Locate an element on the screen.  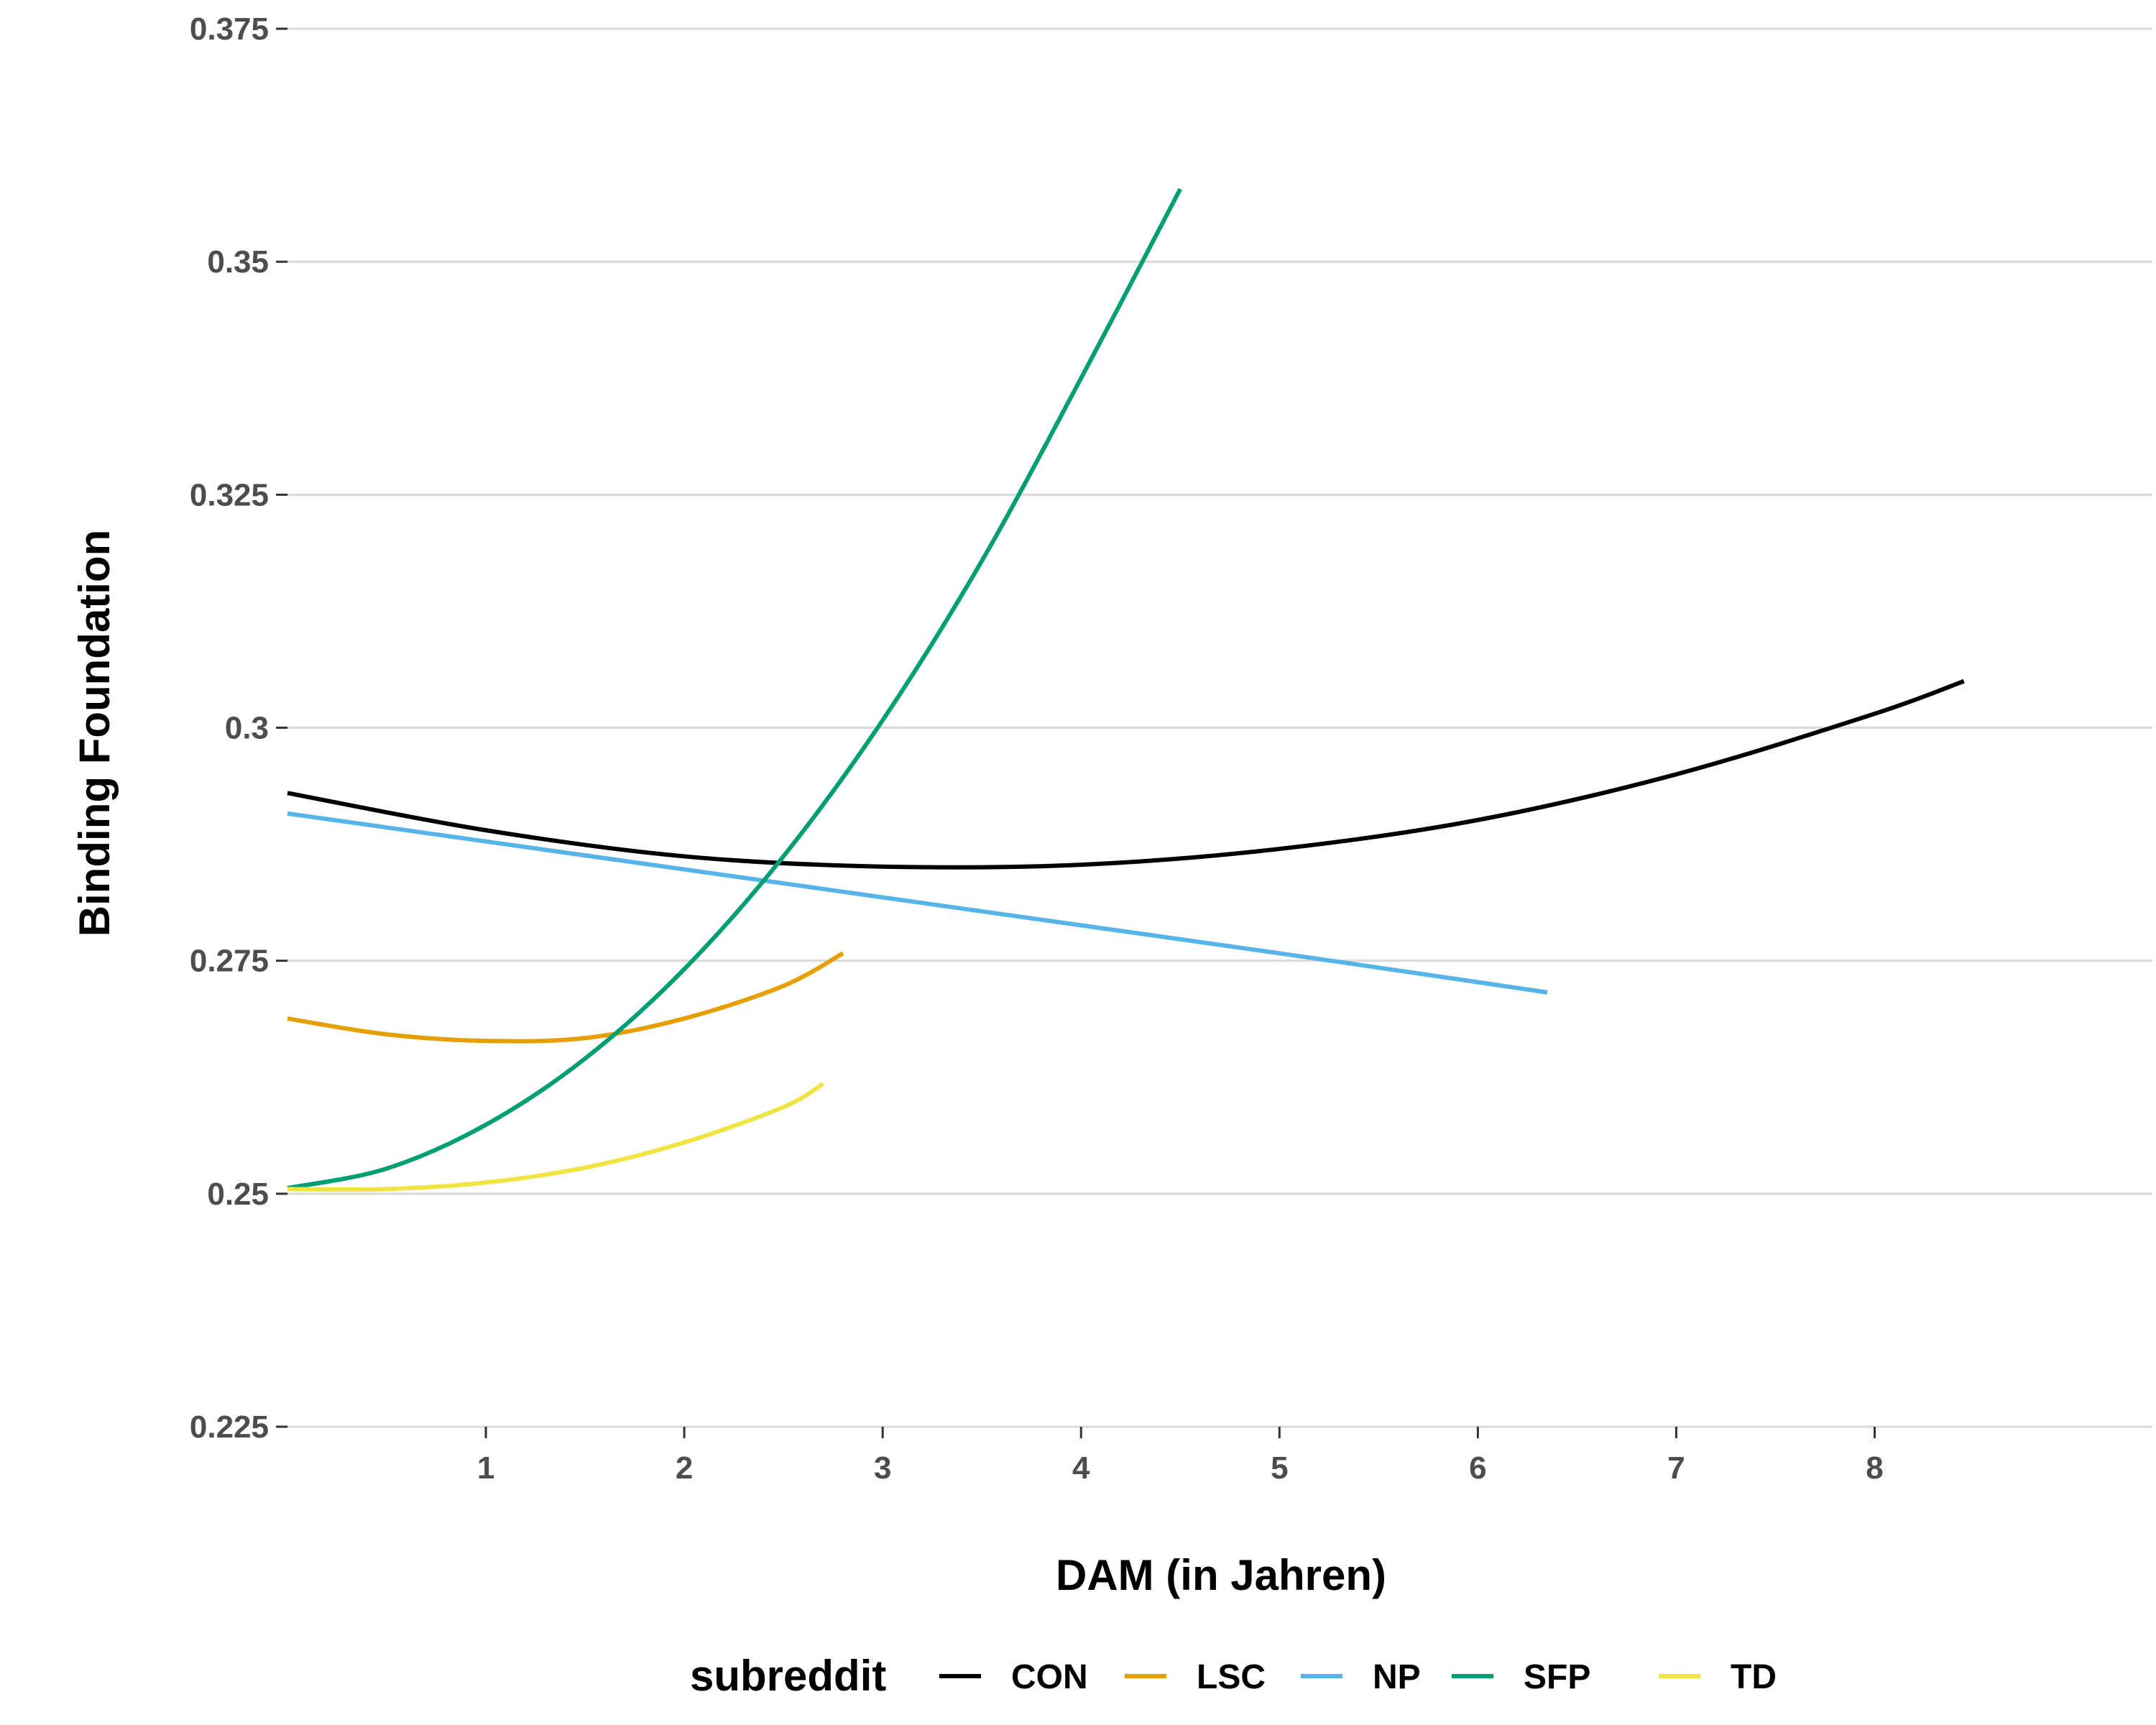
legend-label-lsc: LSC is located at coordinates (1231, 1677).